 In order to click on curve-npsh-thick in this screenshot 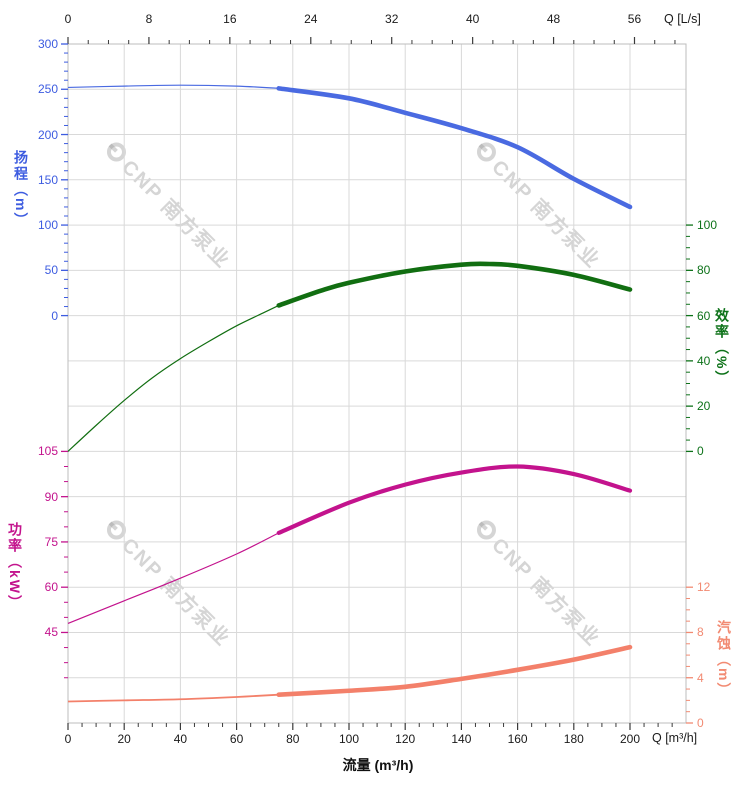, I will do `click(454, 671)`.